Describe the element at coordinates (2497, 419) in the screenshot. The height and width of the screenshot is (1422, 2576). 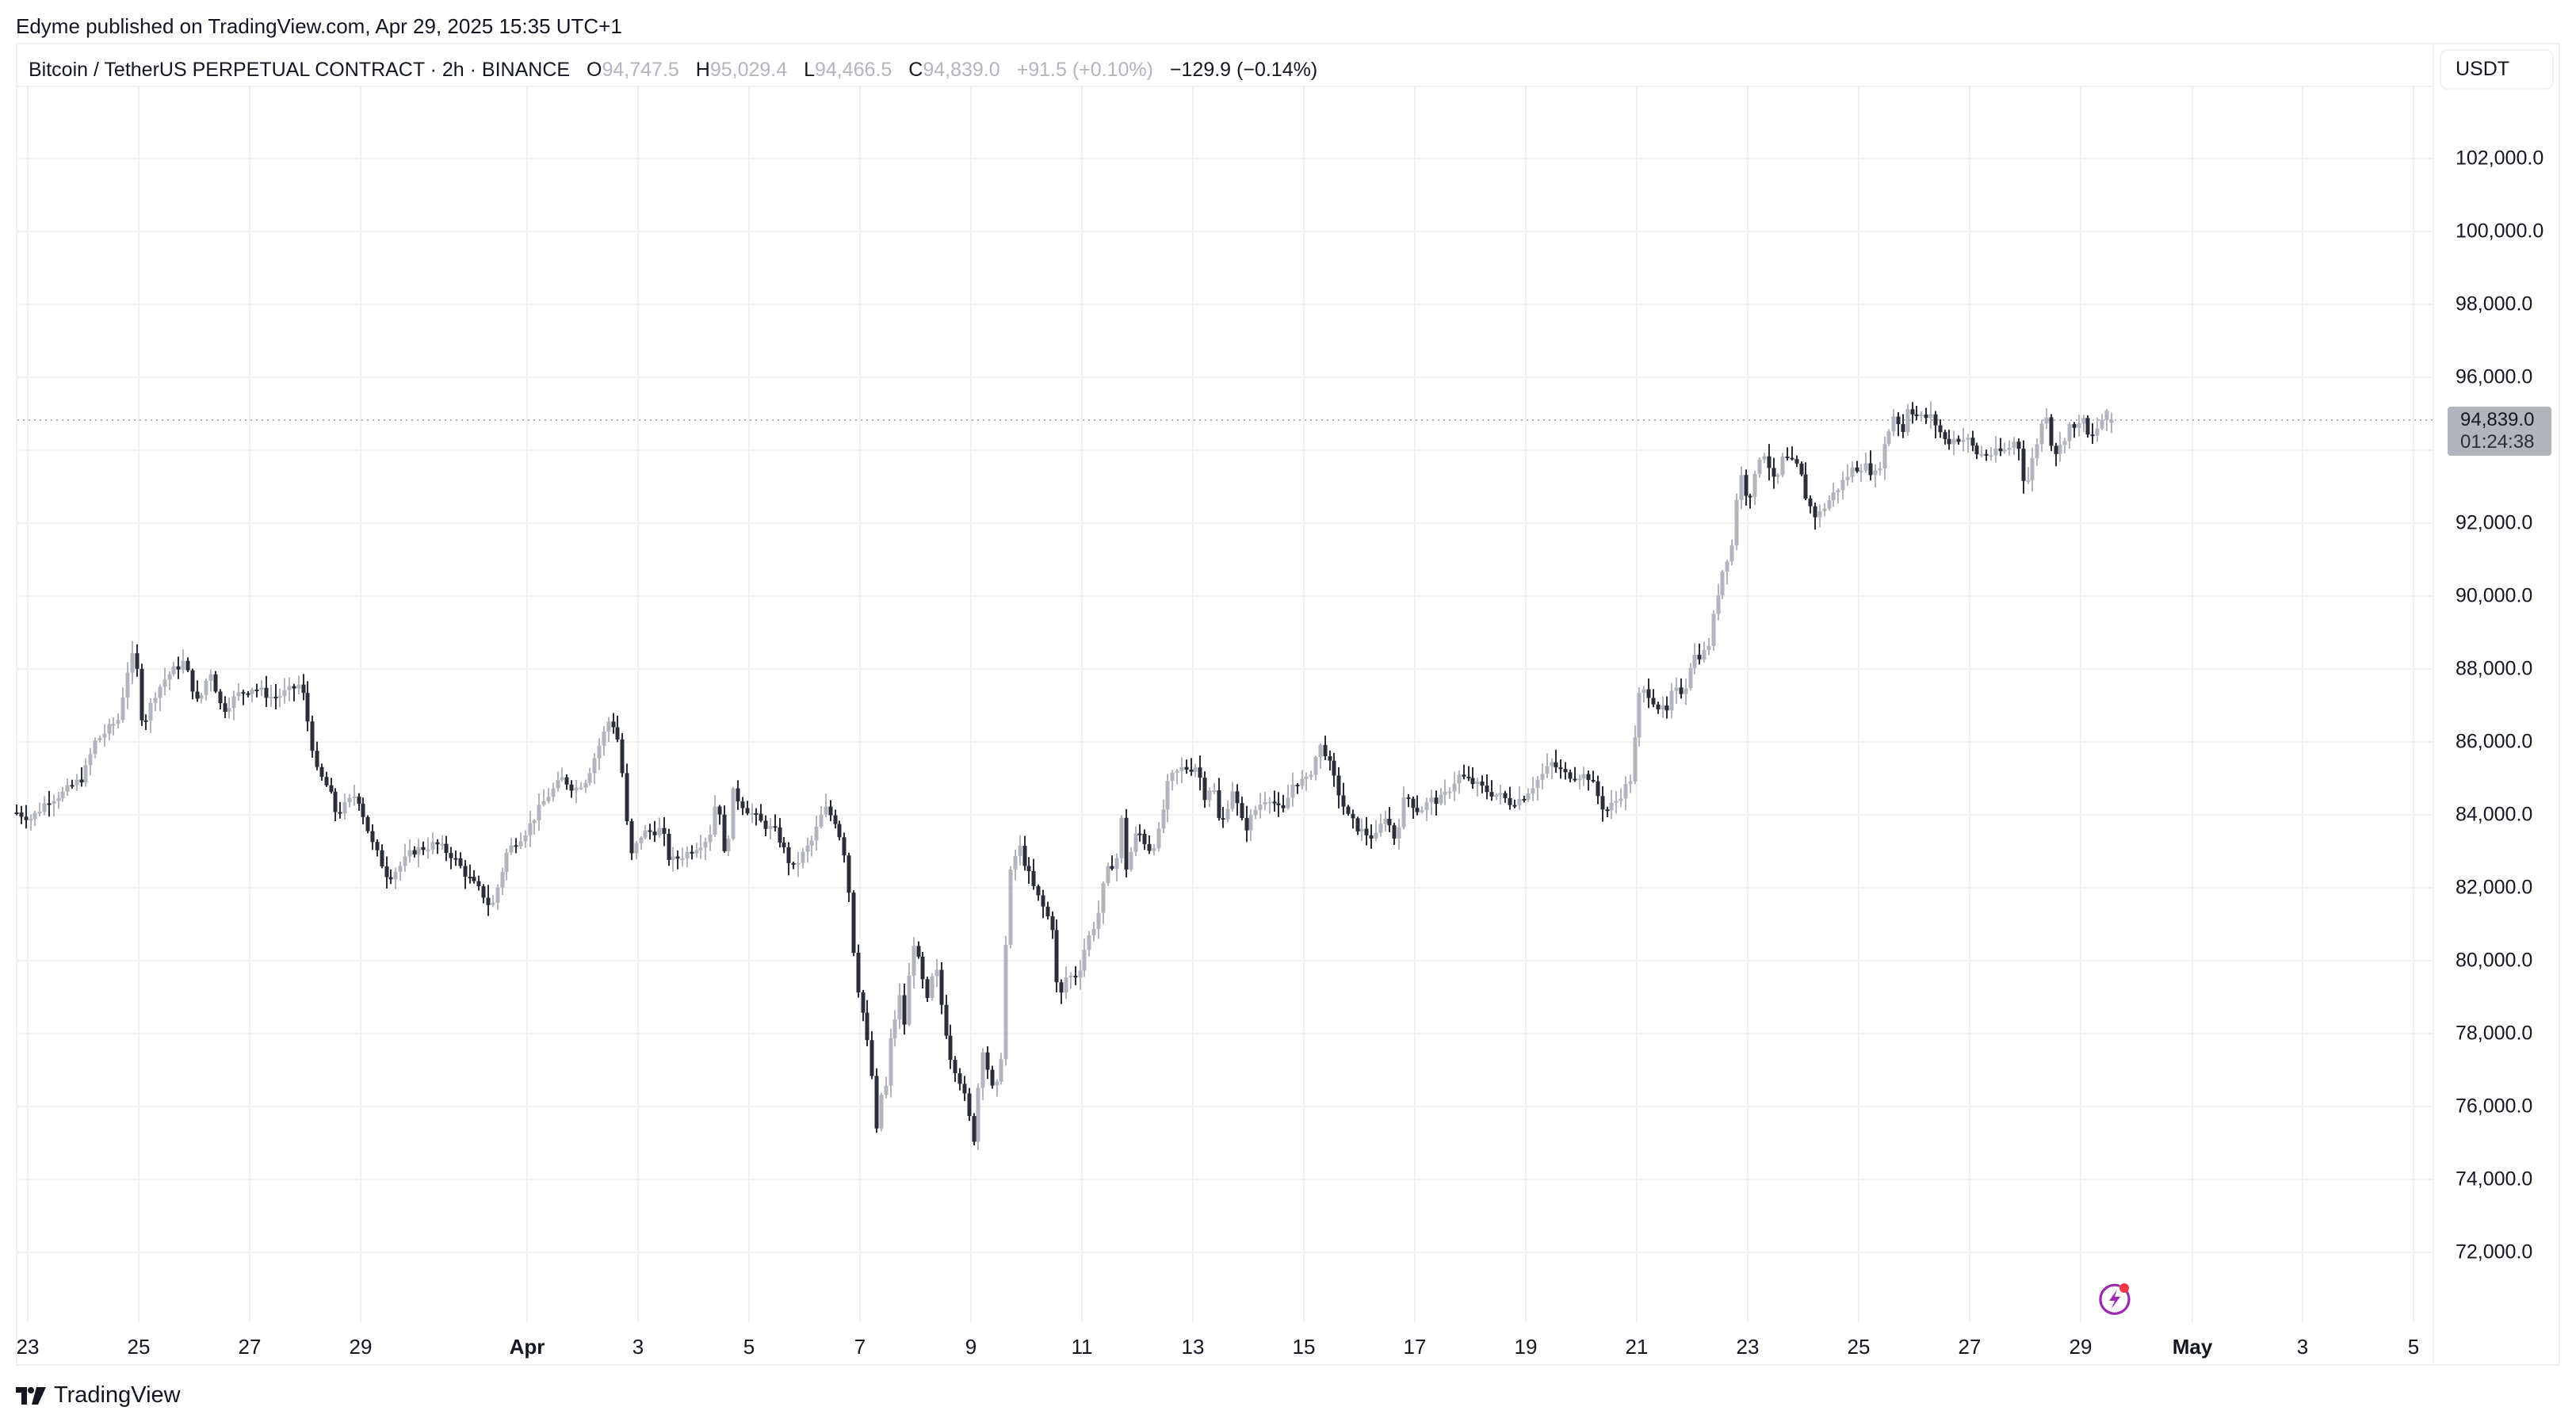
I see `last-price-value: 94,839.0` at that location.